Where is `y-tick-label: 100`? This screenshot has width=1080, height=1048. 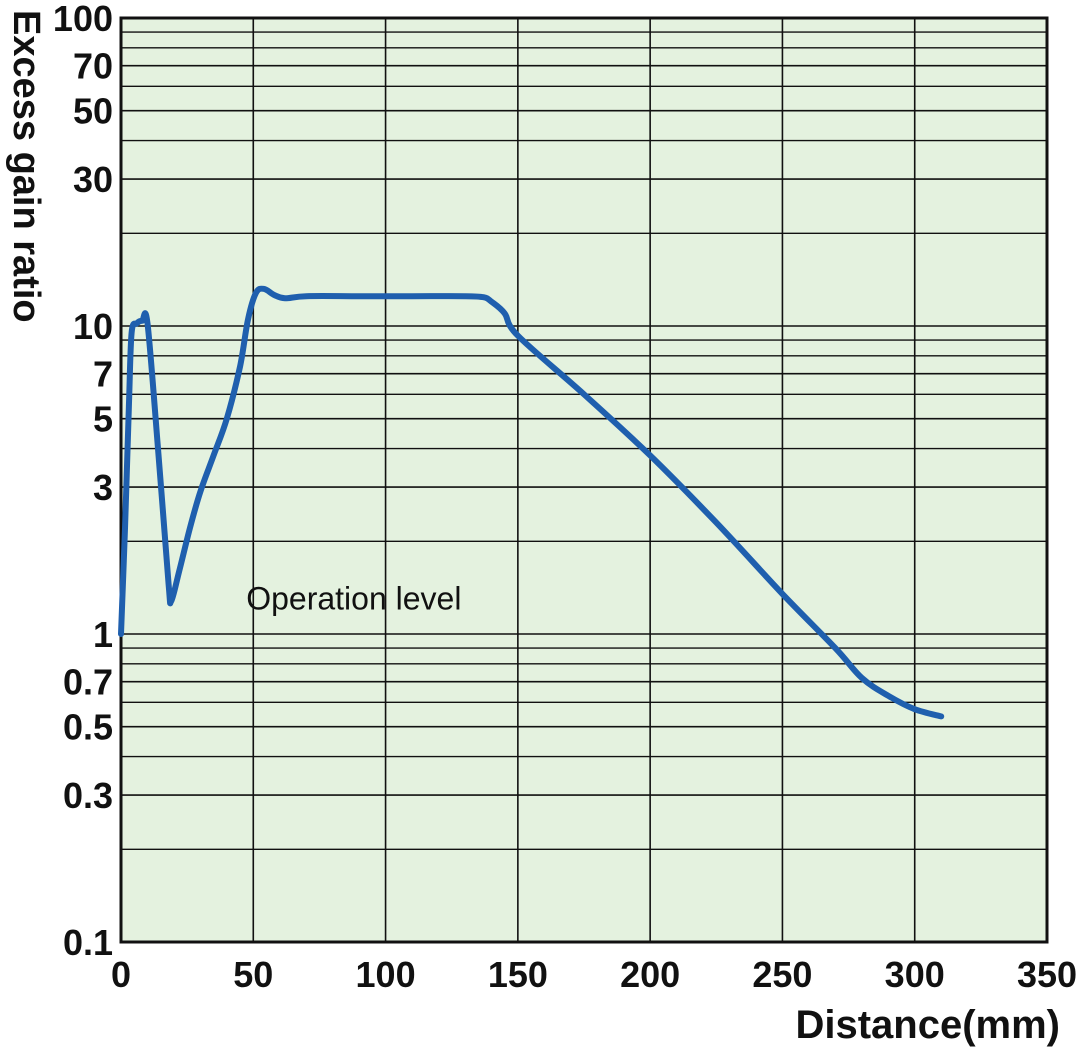
y-tick-label: 100 is located at coordinates (83, 19).